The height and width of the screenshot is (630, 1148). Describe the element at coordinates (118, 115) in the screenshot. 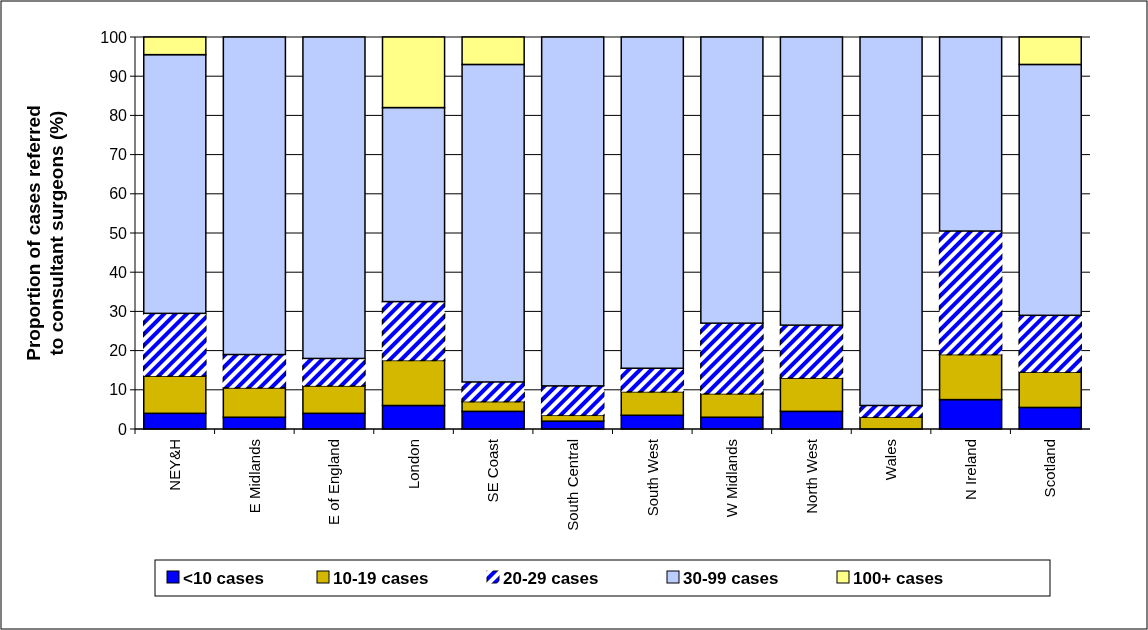

I see `y-tick-label: 80` at that location.